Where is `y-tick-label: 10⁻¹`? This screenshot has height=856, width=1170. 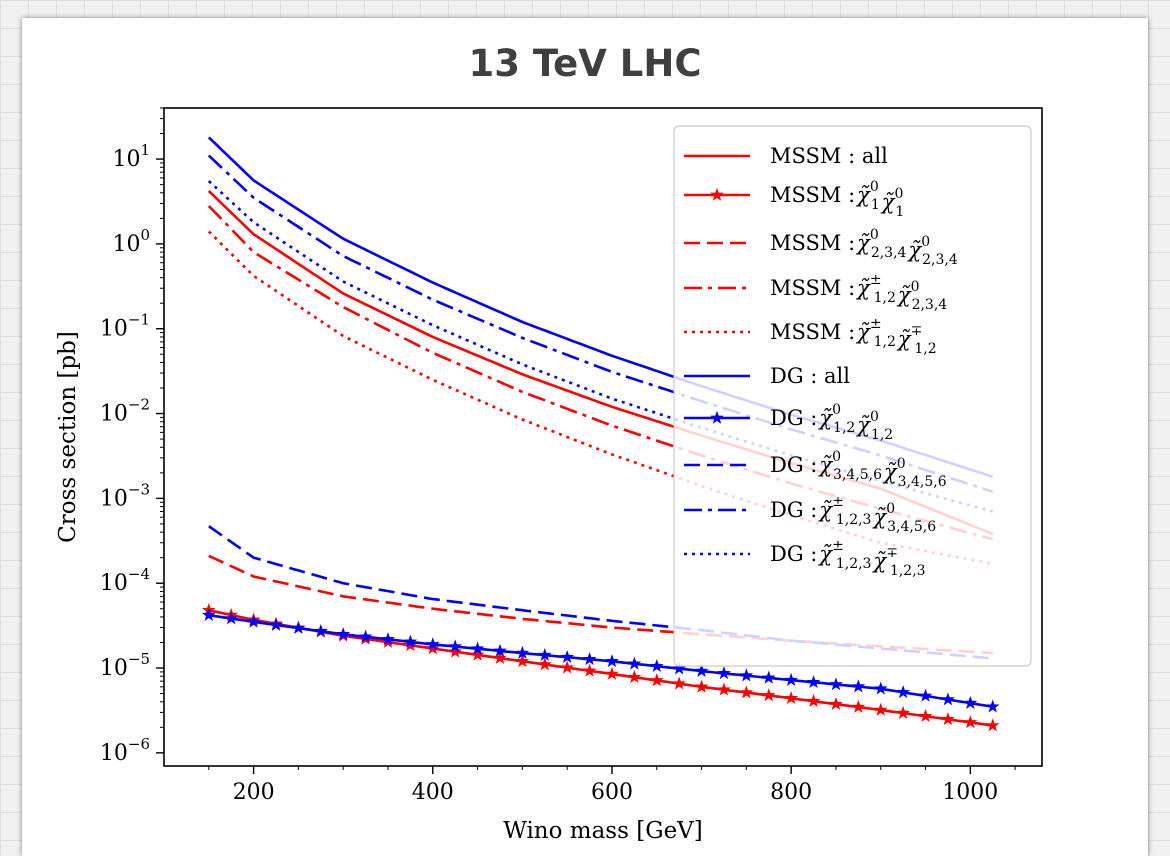 y-tick-label: 10⁻¹ is located at coordinates (125, 326).